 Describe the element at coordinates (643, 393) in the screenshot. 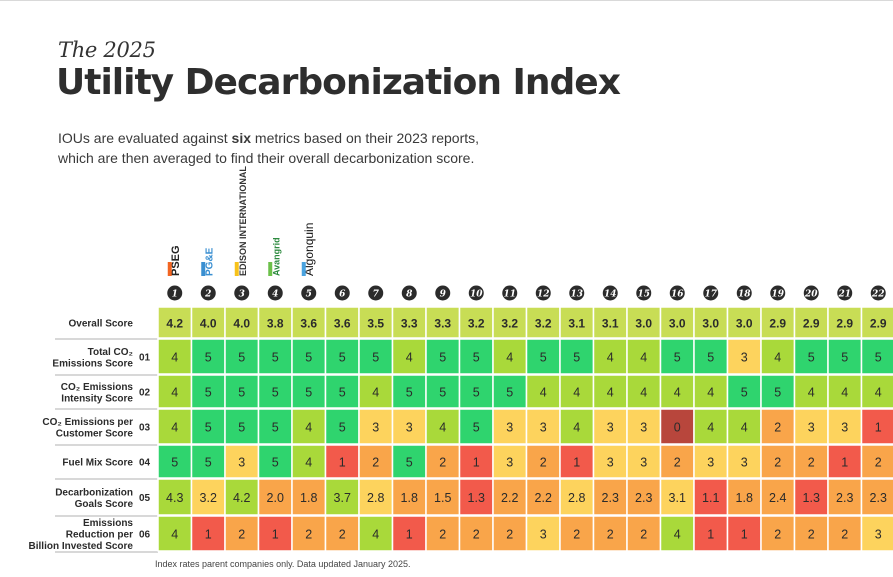

I see `value-r2-c15: 4` at that location.